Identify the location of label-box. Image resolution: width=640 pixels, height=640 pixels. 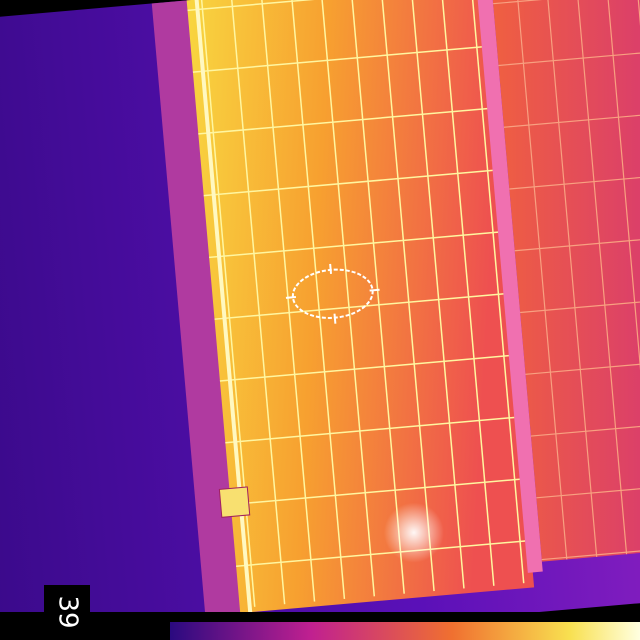
(67, 612).